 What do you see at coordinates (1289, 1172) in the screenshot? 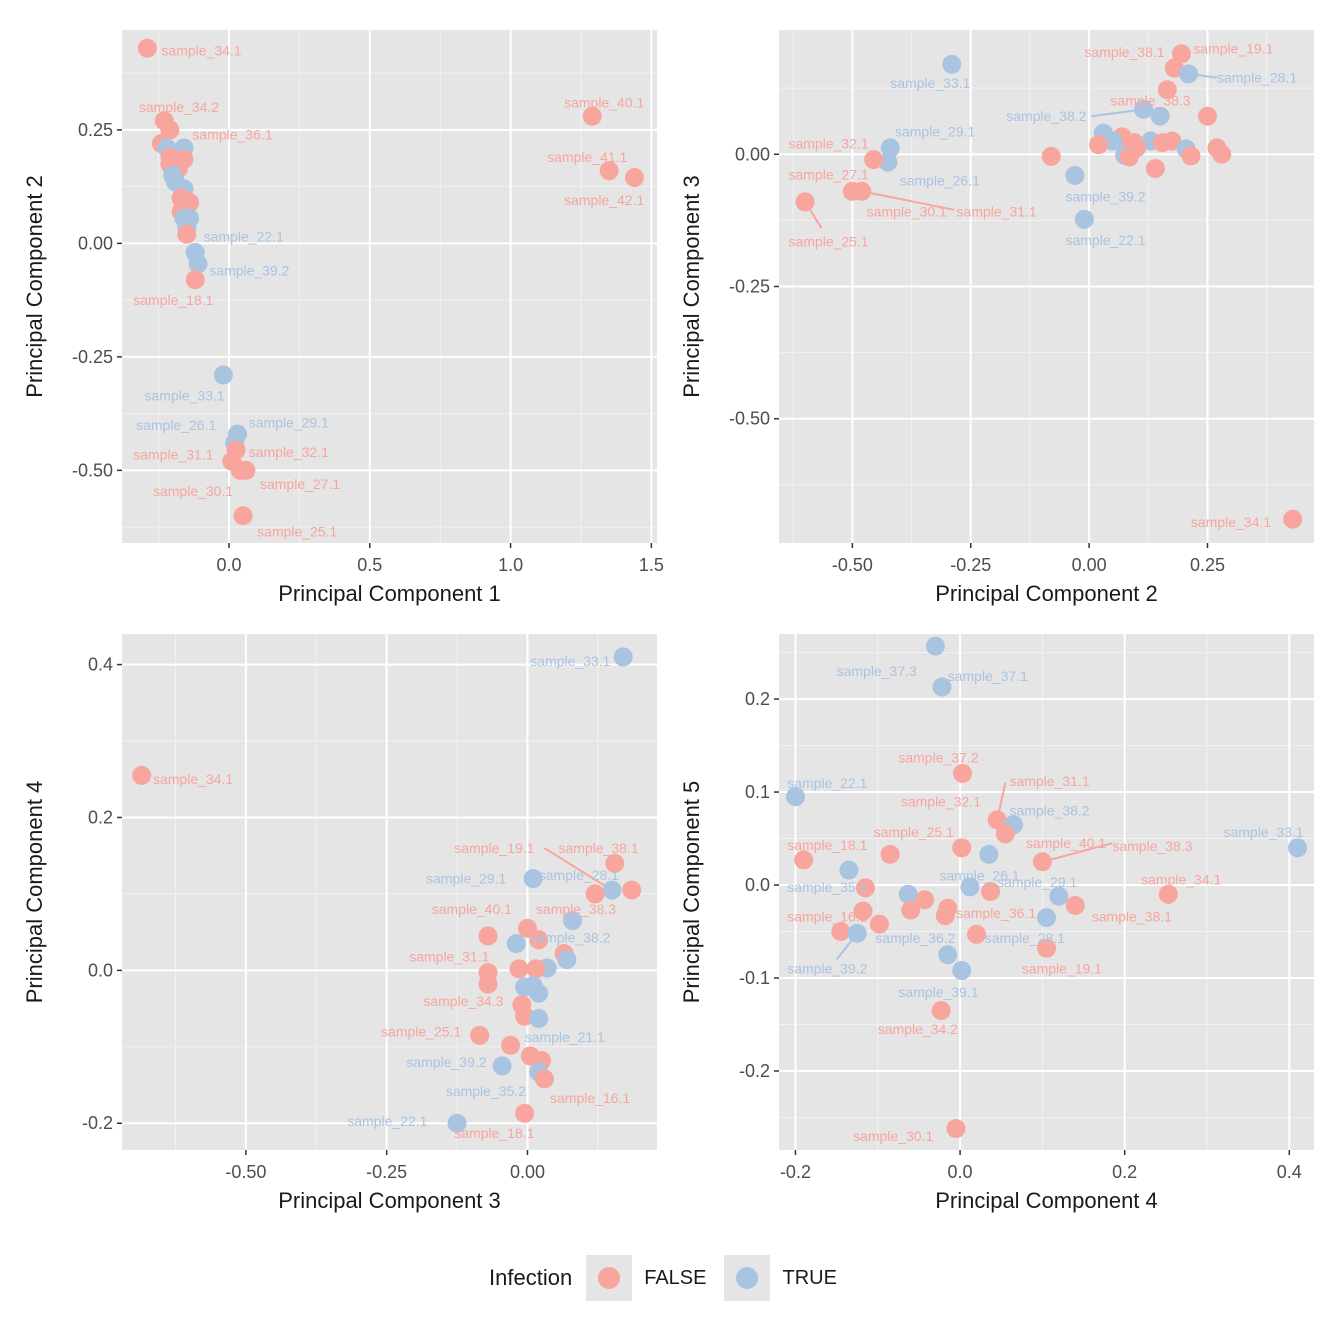
I see `x-tick-label: 0.4` at bounding box center [1289, 1172].